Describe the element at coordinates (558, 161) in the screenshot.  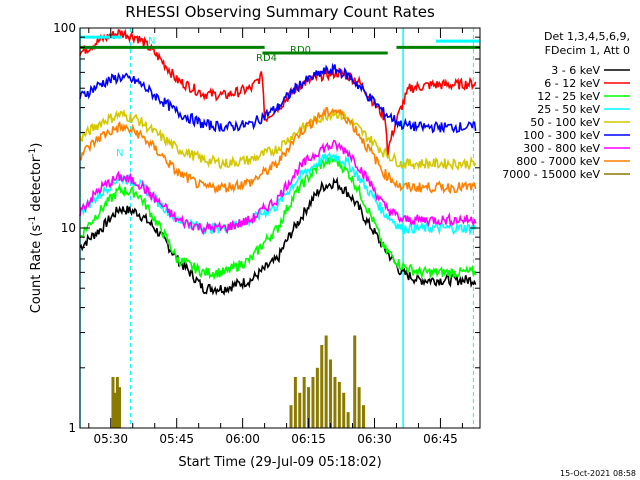
I see `legend-entry-label: 800 - 7000 keV` at that location.